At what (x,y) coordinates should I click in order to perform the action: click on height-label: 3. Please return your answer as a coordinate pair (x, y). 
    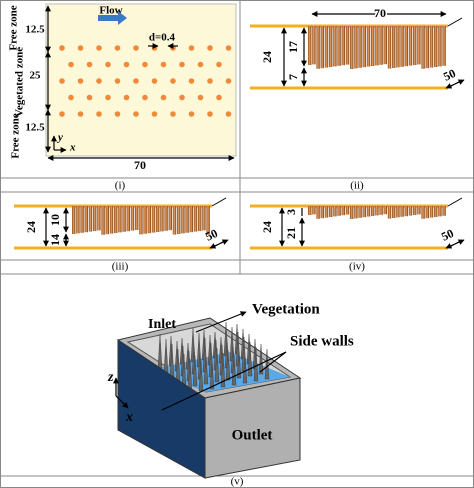
    Looking at the image, I should click on (291, 212).